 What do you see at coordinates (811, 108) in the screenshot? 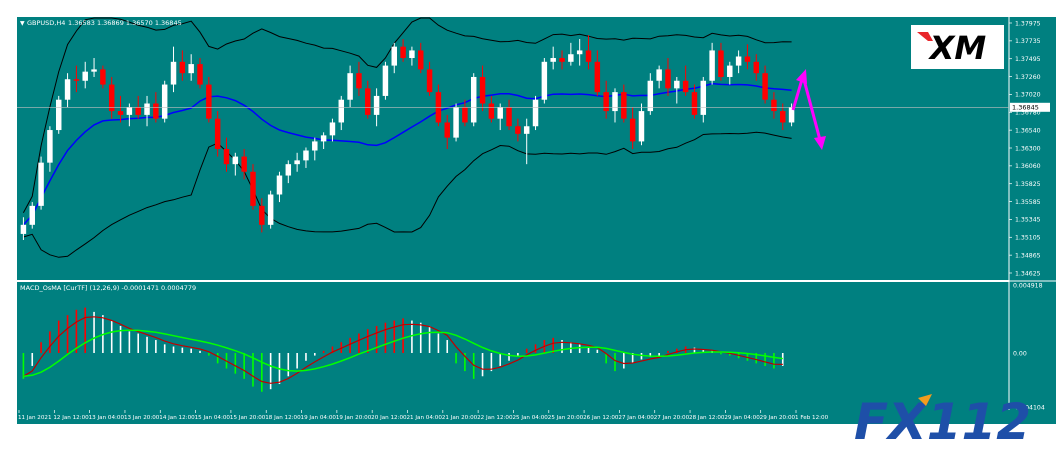
I see `arrow-down-shaft` at bounding box center [811, 108].